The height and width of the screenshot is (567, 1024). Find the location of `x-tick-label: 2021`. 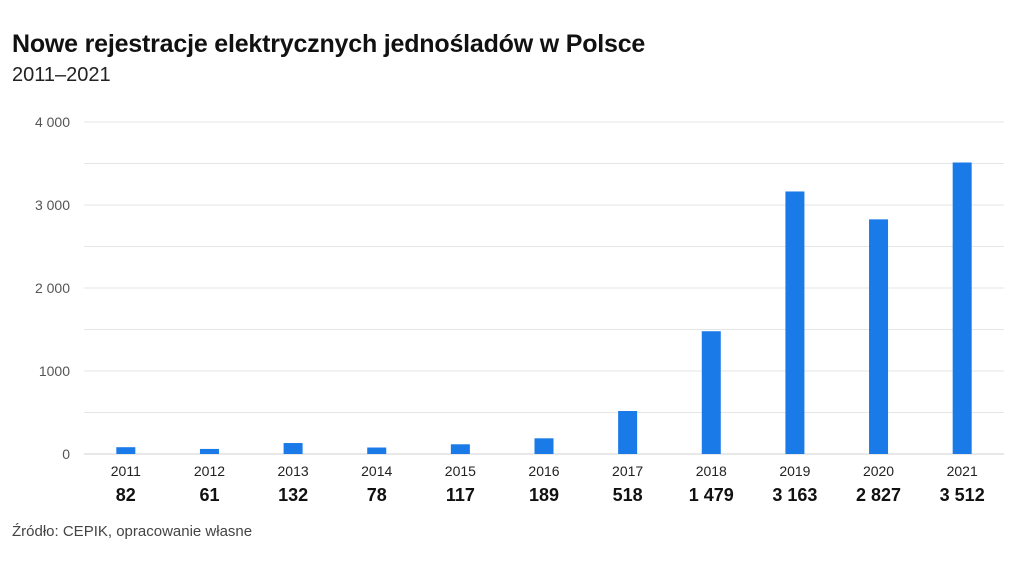

x-tick-label: 2021 is located at coordinates (962, 471).